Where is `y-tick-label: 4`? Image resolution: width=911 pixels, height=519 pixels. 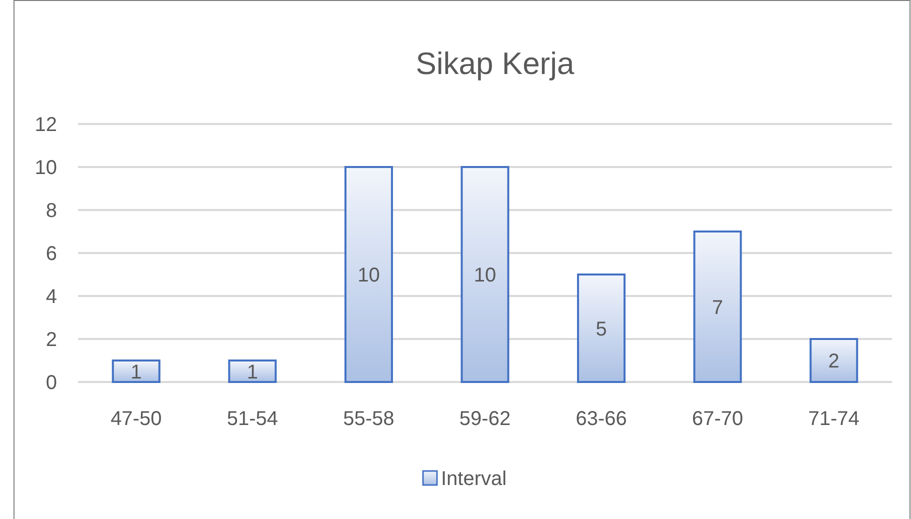
y-tick-label: 4 is located at coordinates (51, 297).